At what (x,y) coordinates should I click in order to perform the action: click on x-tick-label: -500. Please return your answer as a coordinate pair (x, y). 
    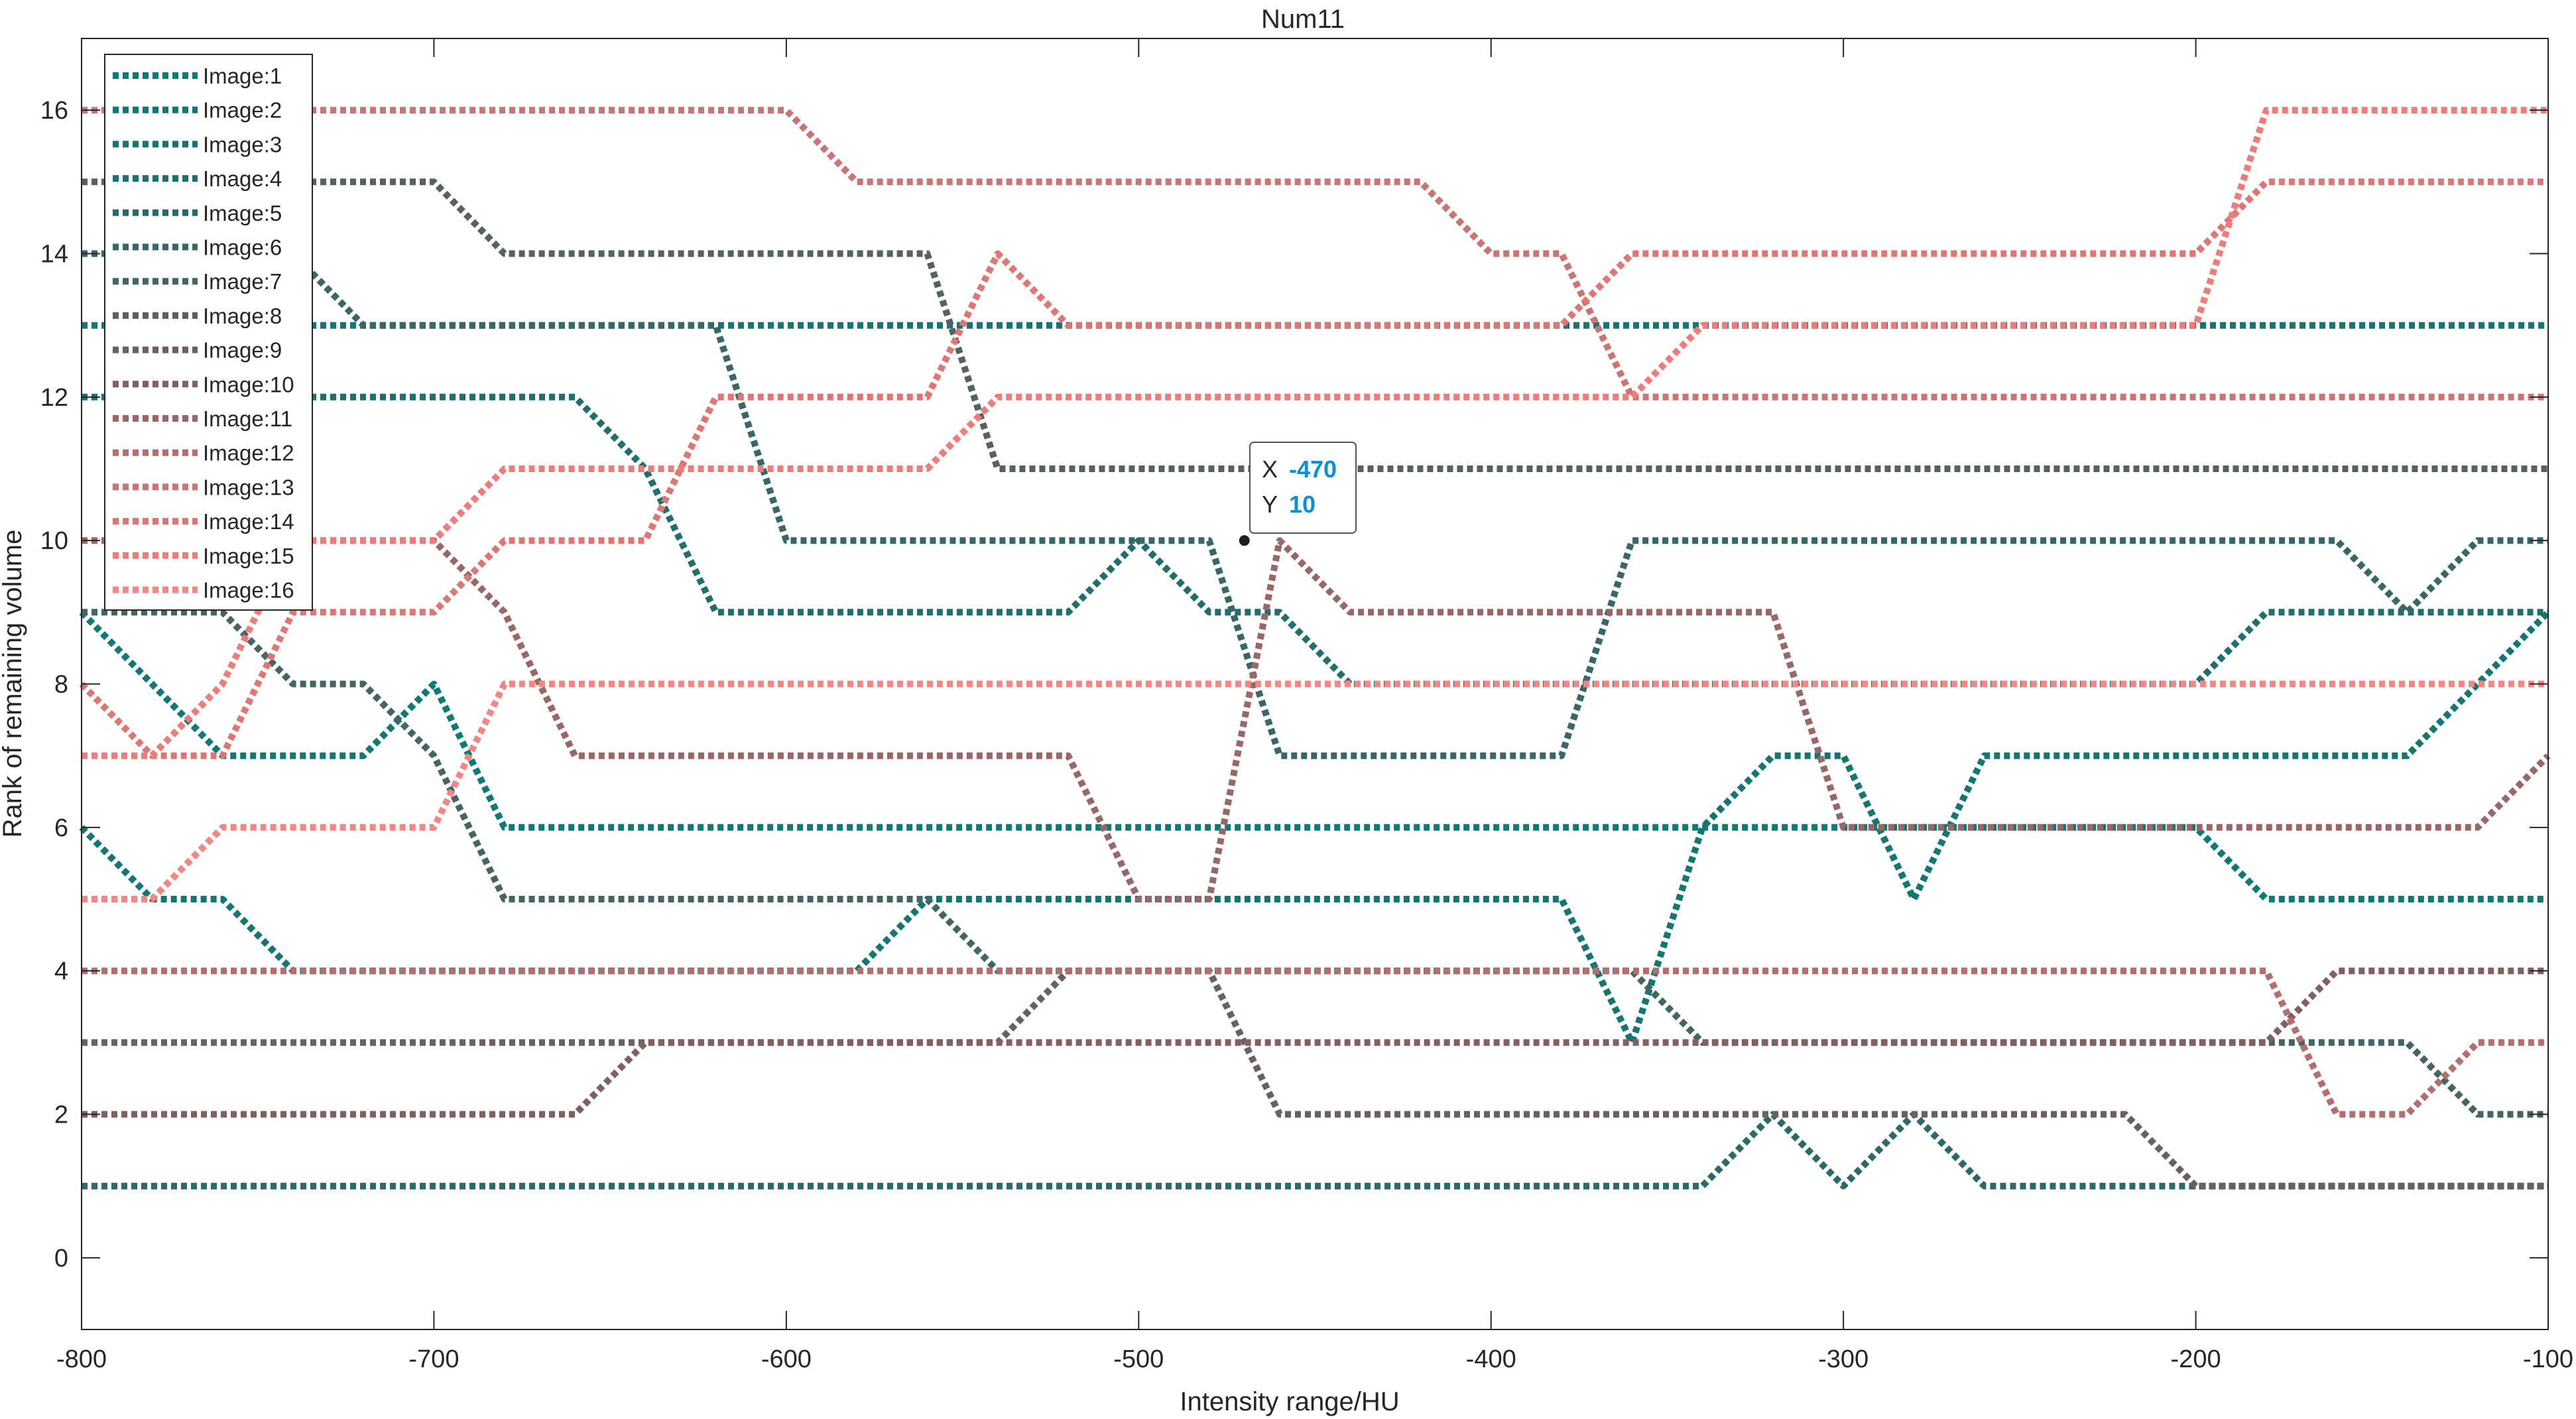
    Looking at the image, I should click on (1138, 1359).